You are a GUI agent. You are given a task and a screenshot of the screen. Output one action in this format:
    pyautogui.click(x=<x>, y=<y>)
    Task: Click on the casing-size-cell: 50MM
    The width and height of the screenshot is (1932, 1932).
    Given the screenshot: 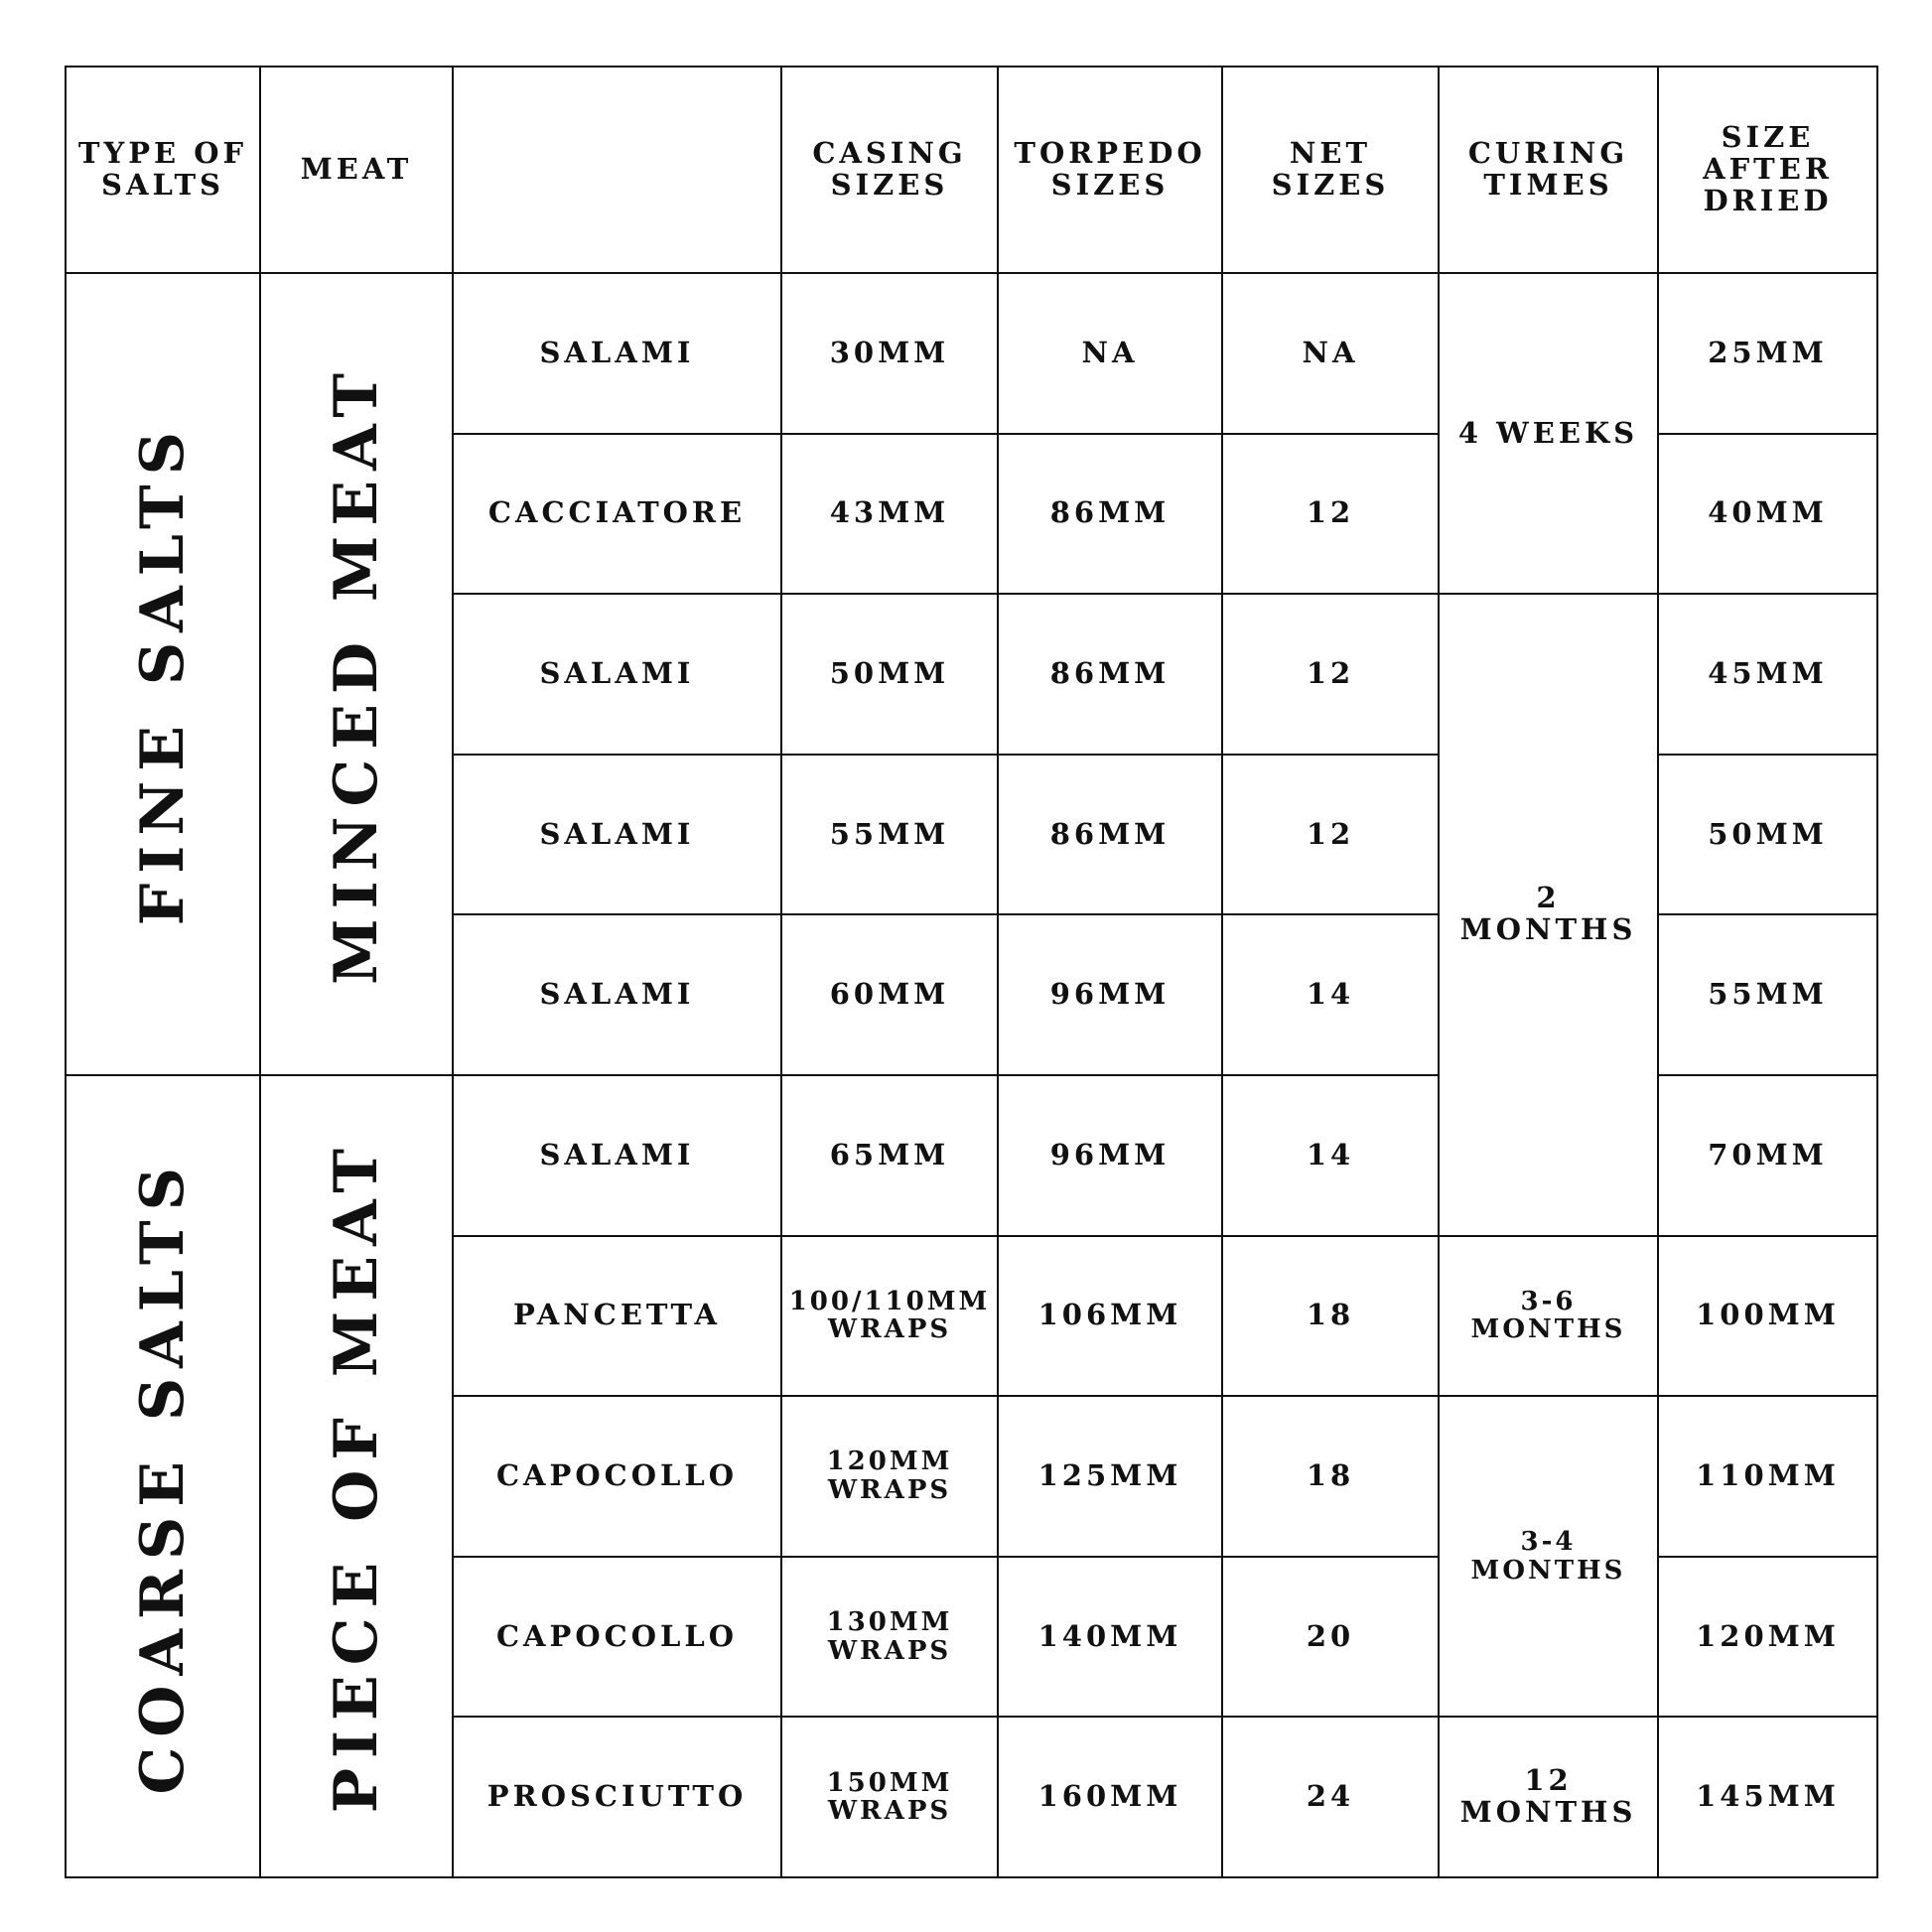 What is the action you would take?
    pyautogui.click(x=890, y=675)
    